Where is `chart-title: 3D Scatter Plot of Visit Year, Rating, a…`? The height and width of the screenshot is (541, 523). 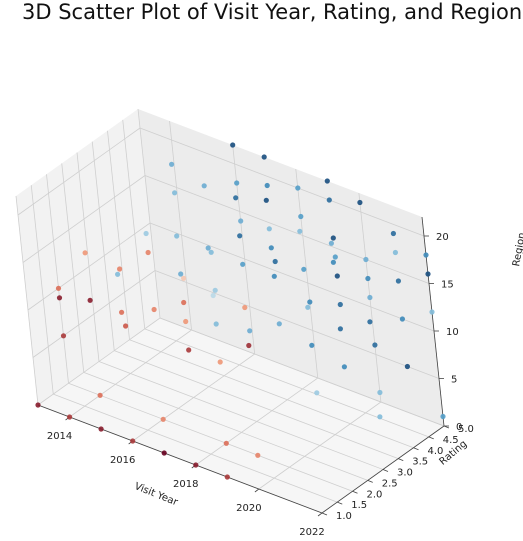
chart-title: 3D Scatter Plot of Visit Year, Rating, a… is located at coordinates (272, 12).